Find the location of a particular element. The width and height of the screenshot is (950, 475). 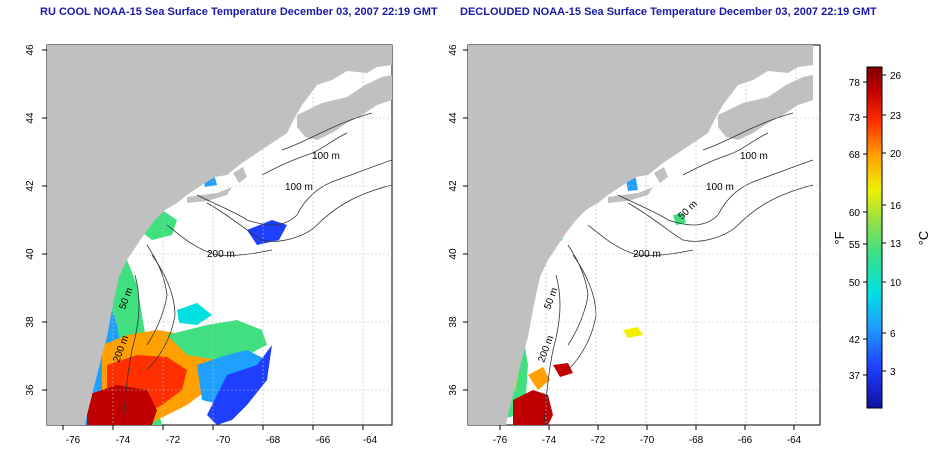

celsius-tick: 26 is located at coordinates (896, 76).